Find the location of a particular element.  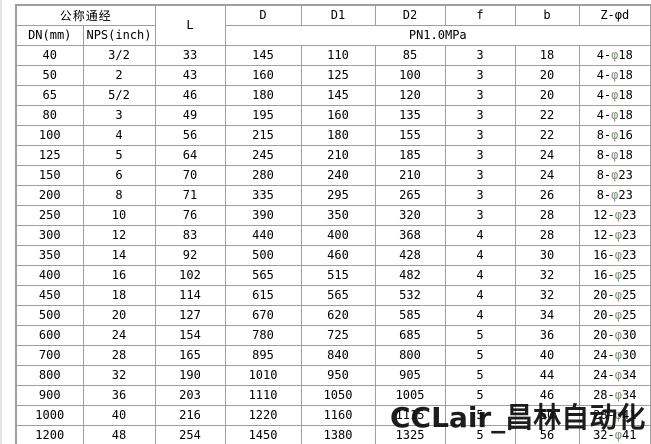

table-cell: 18 is located at coordinates (547, 55).